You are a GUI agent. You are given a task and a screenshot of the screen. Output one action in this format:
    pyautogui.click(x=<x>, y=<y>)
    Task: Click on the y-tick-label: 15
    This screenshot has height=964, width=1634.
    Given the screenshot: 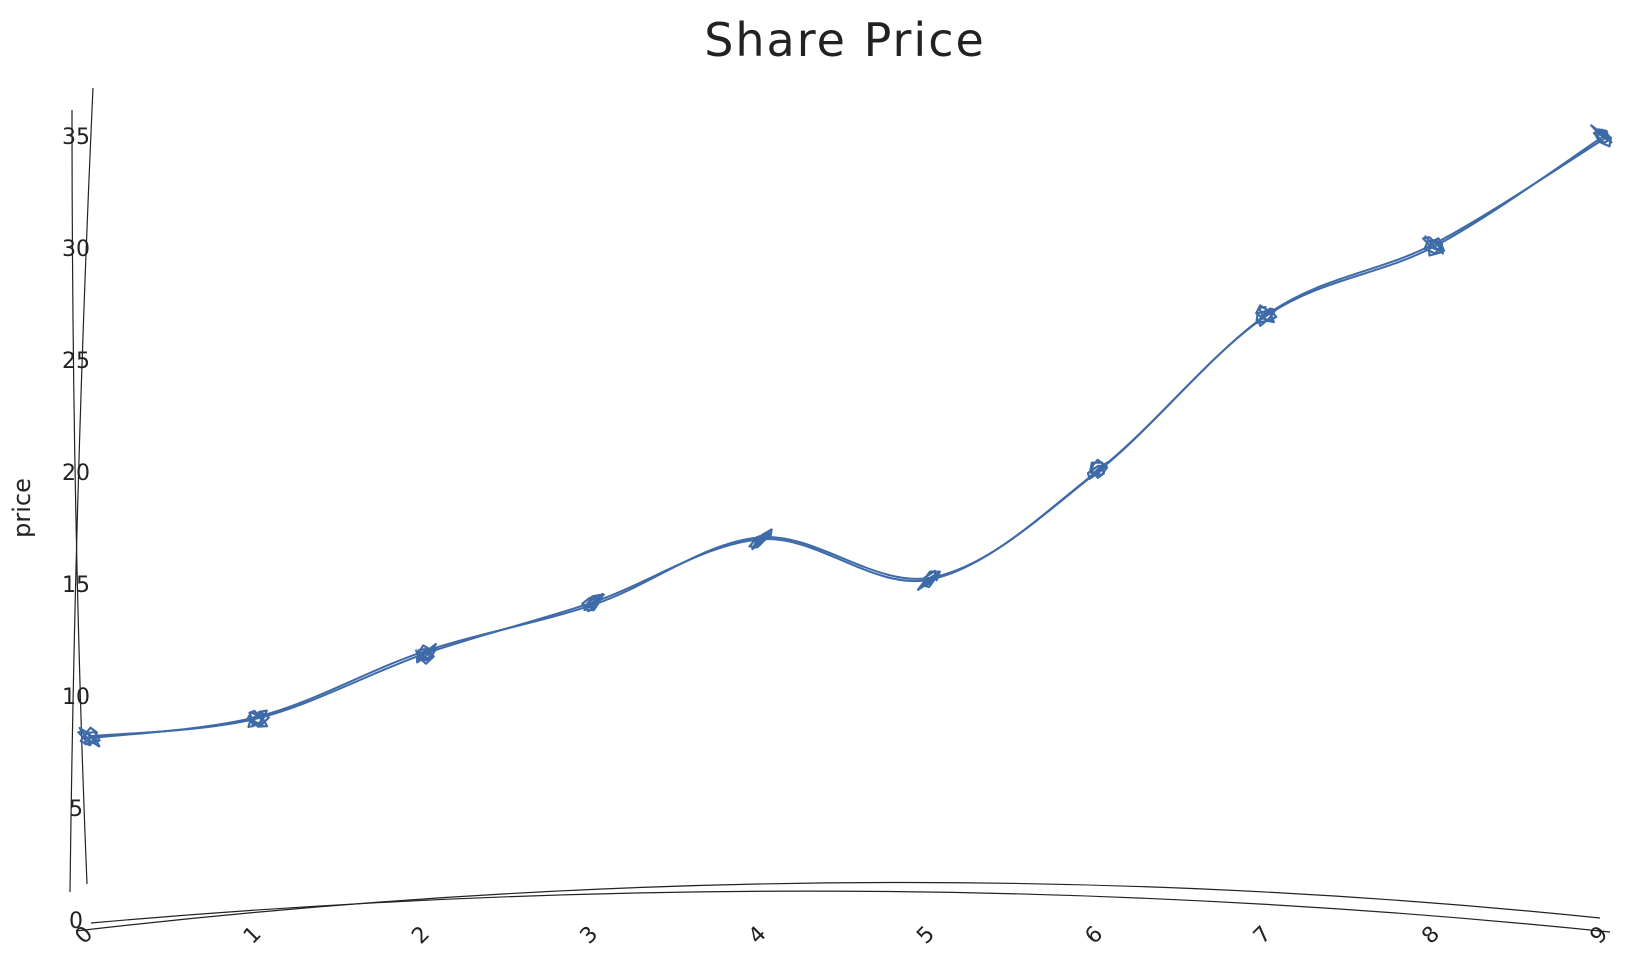 What is the action you would take?
    pyautogui.click(x=76, y=585)
    